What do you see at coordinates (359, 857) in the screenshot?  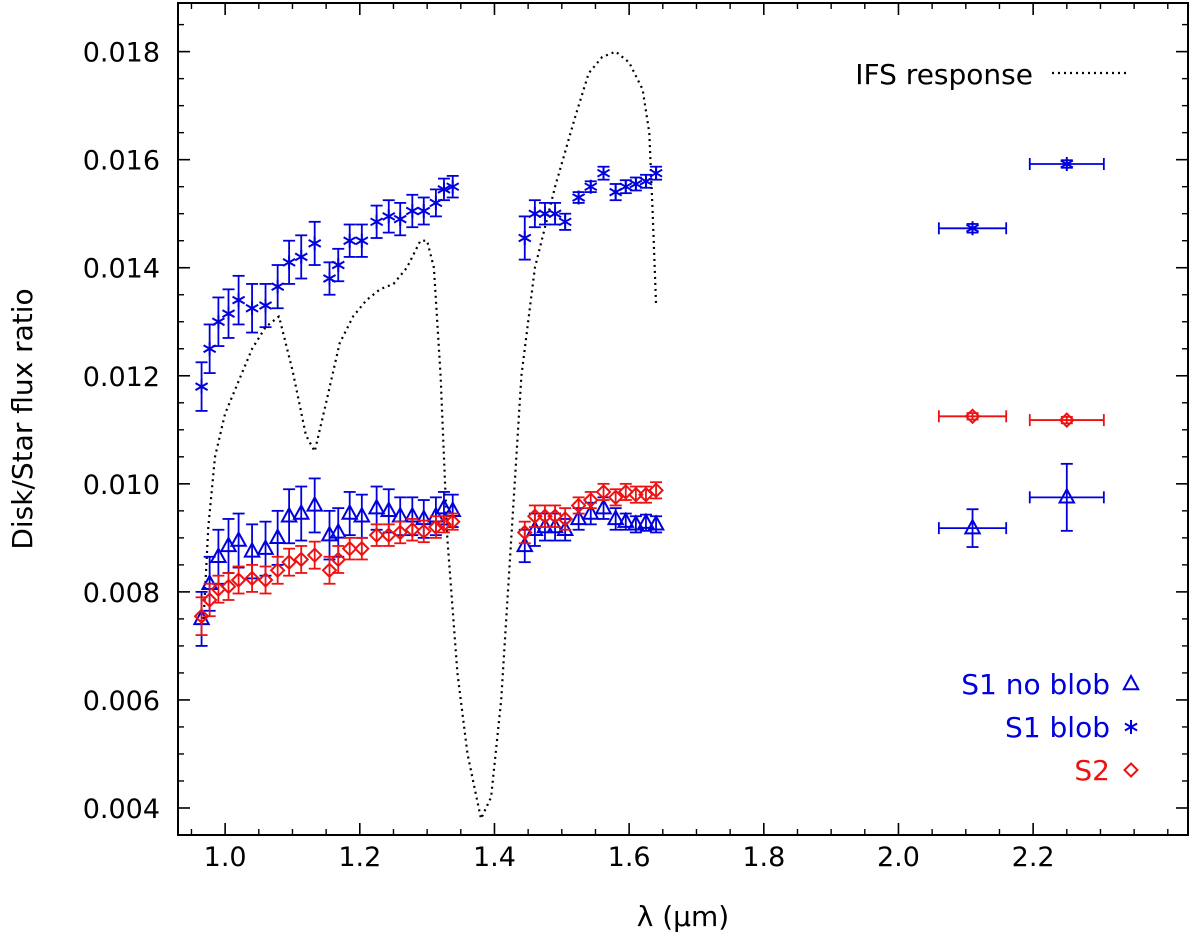 I see `x-tick-label: 1.2` at bounding box center [359, 857].